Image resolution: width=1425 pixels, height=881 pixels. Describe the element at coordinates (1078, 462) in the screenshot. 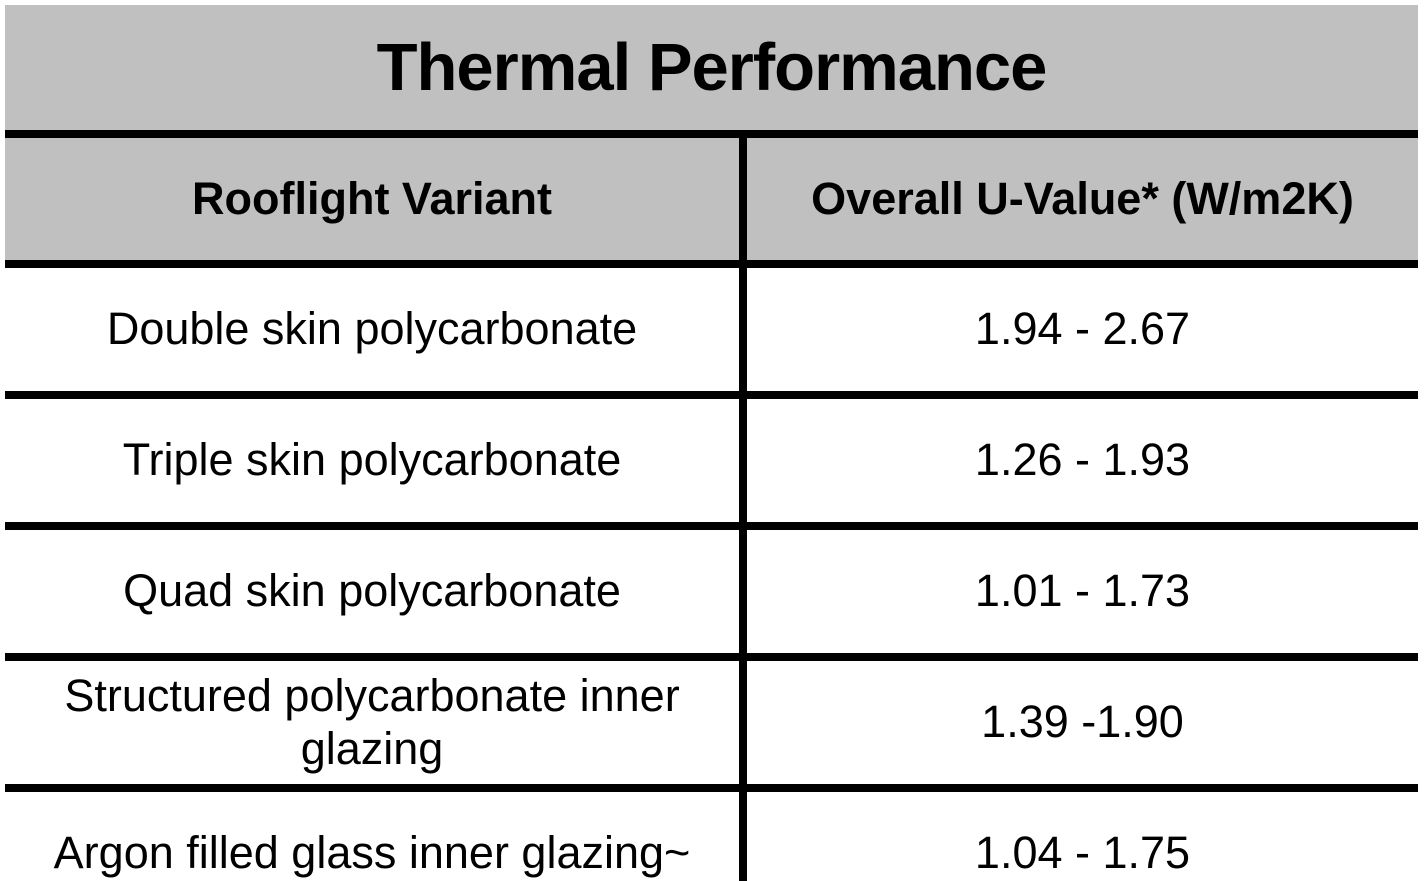

I see `u-value-cell: 1.26 - 1.93` at that location.